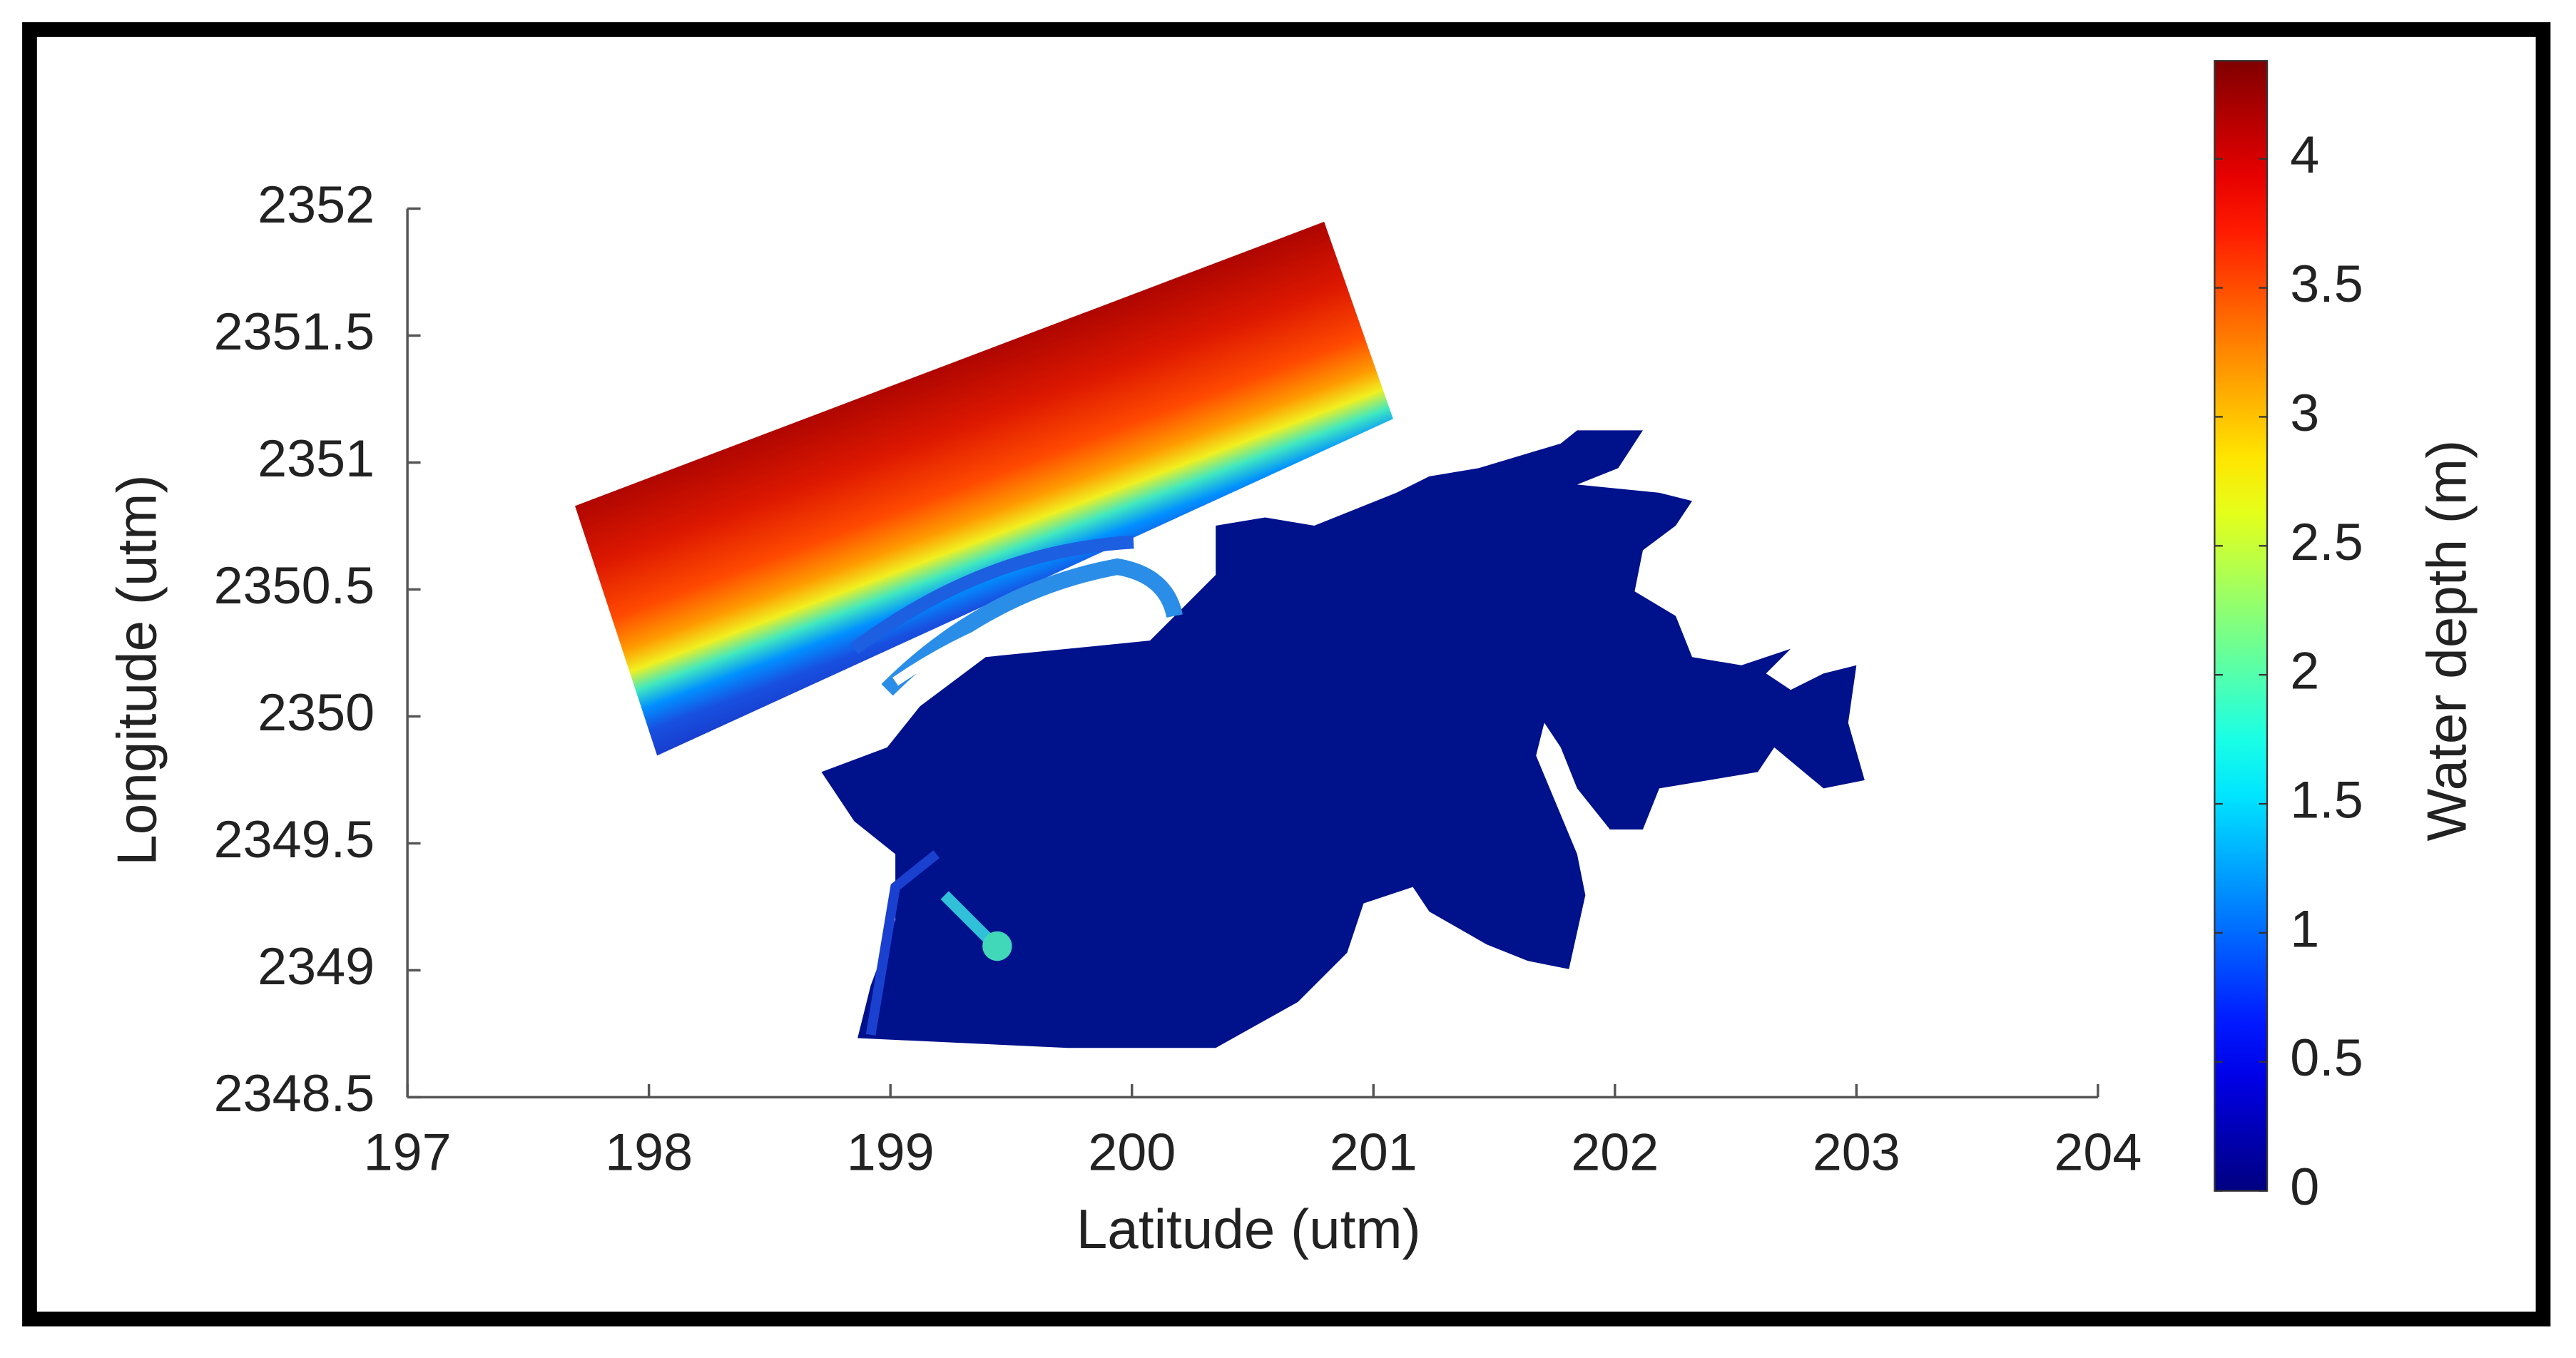 The height and width of the screenshot is (1358, 2576). What do you see at coordinates (316, 712) in the screenshot?
I see `y-tick-label: 2350` at bounding box center [316, 712].